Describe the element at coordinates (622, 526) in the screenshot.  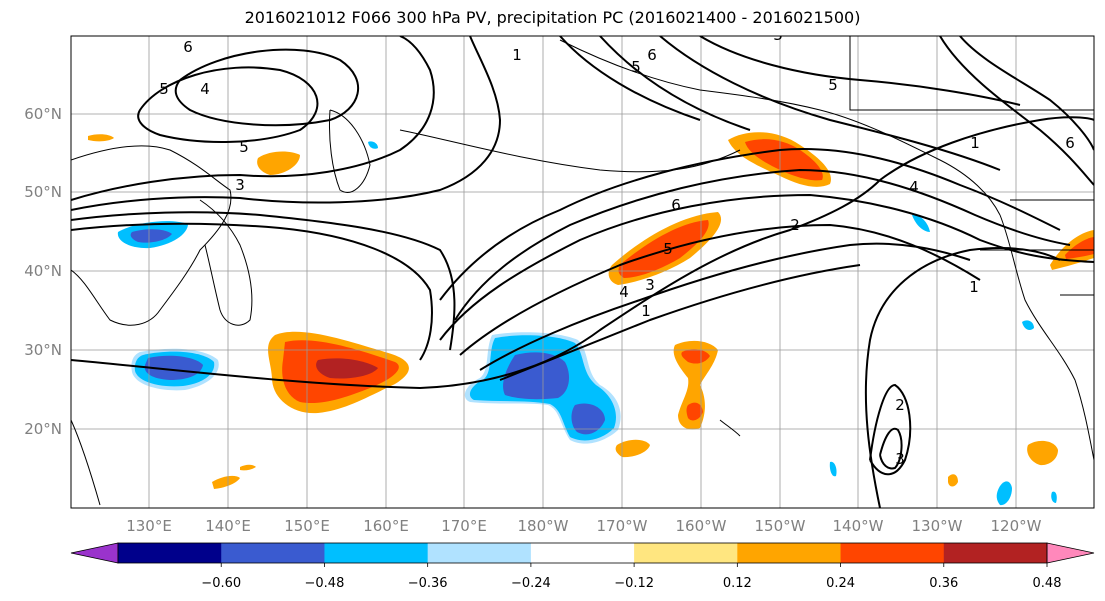
I see `lon-tick-label: 170°W` at that location.